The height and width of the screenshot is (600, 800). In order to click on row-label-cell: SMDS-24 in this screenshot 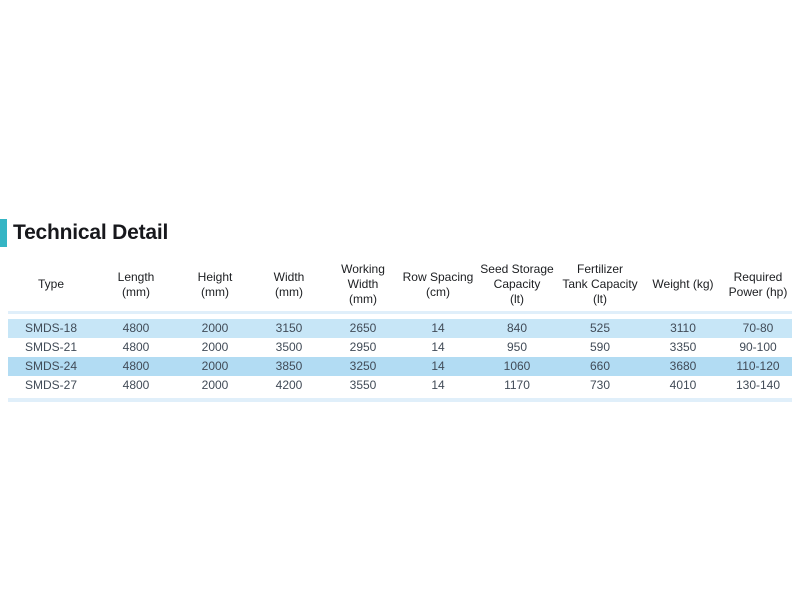, I will do `click(51, 366)`.